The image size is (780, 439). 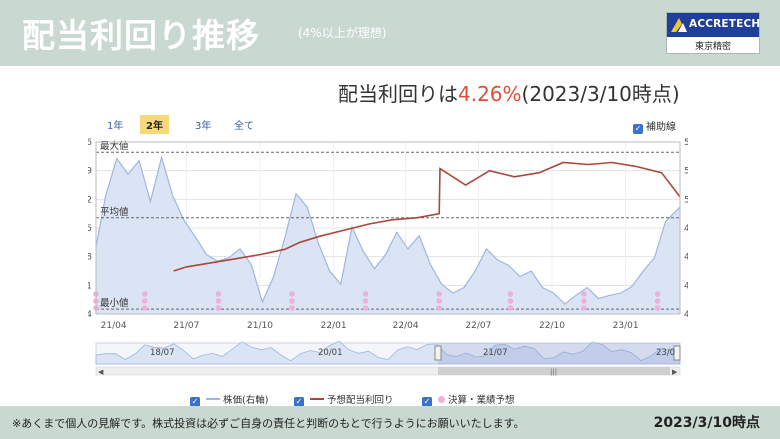 What do you see at coordinates (725, 24) in the screenshot?
I see `logo-name: ACCRETECH` at bounding box center [725, 24].